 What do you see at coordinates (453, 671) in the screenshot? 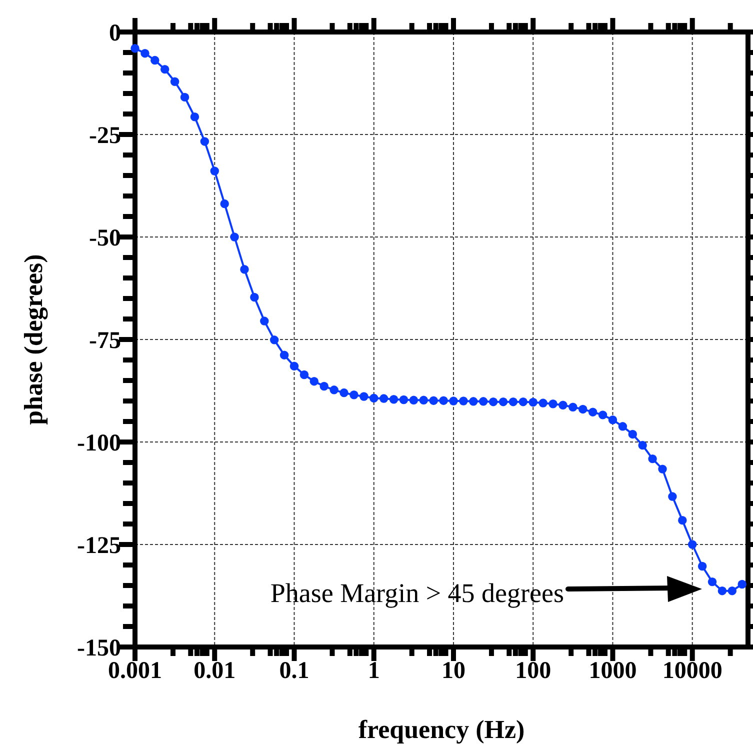
I see `x-tick-label: 10` at bounding box center [453, 671].